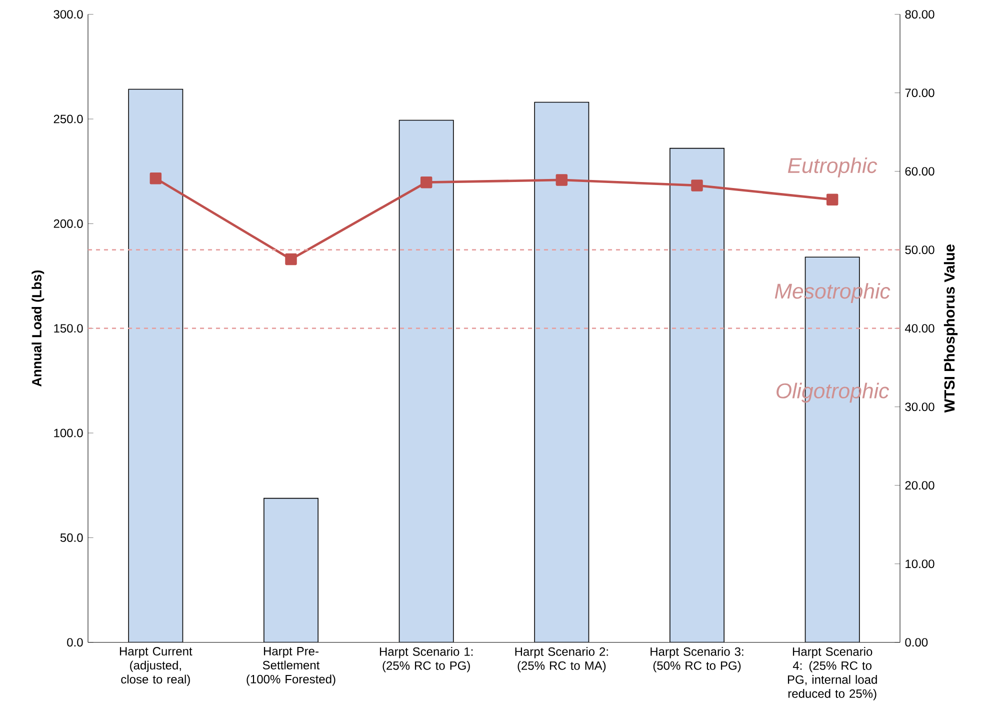 This screenshot has width=992, height=725. I want to click on x-tick-label: Harpt Current (adjusted, close to real), so click(156, 666).